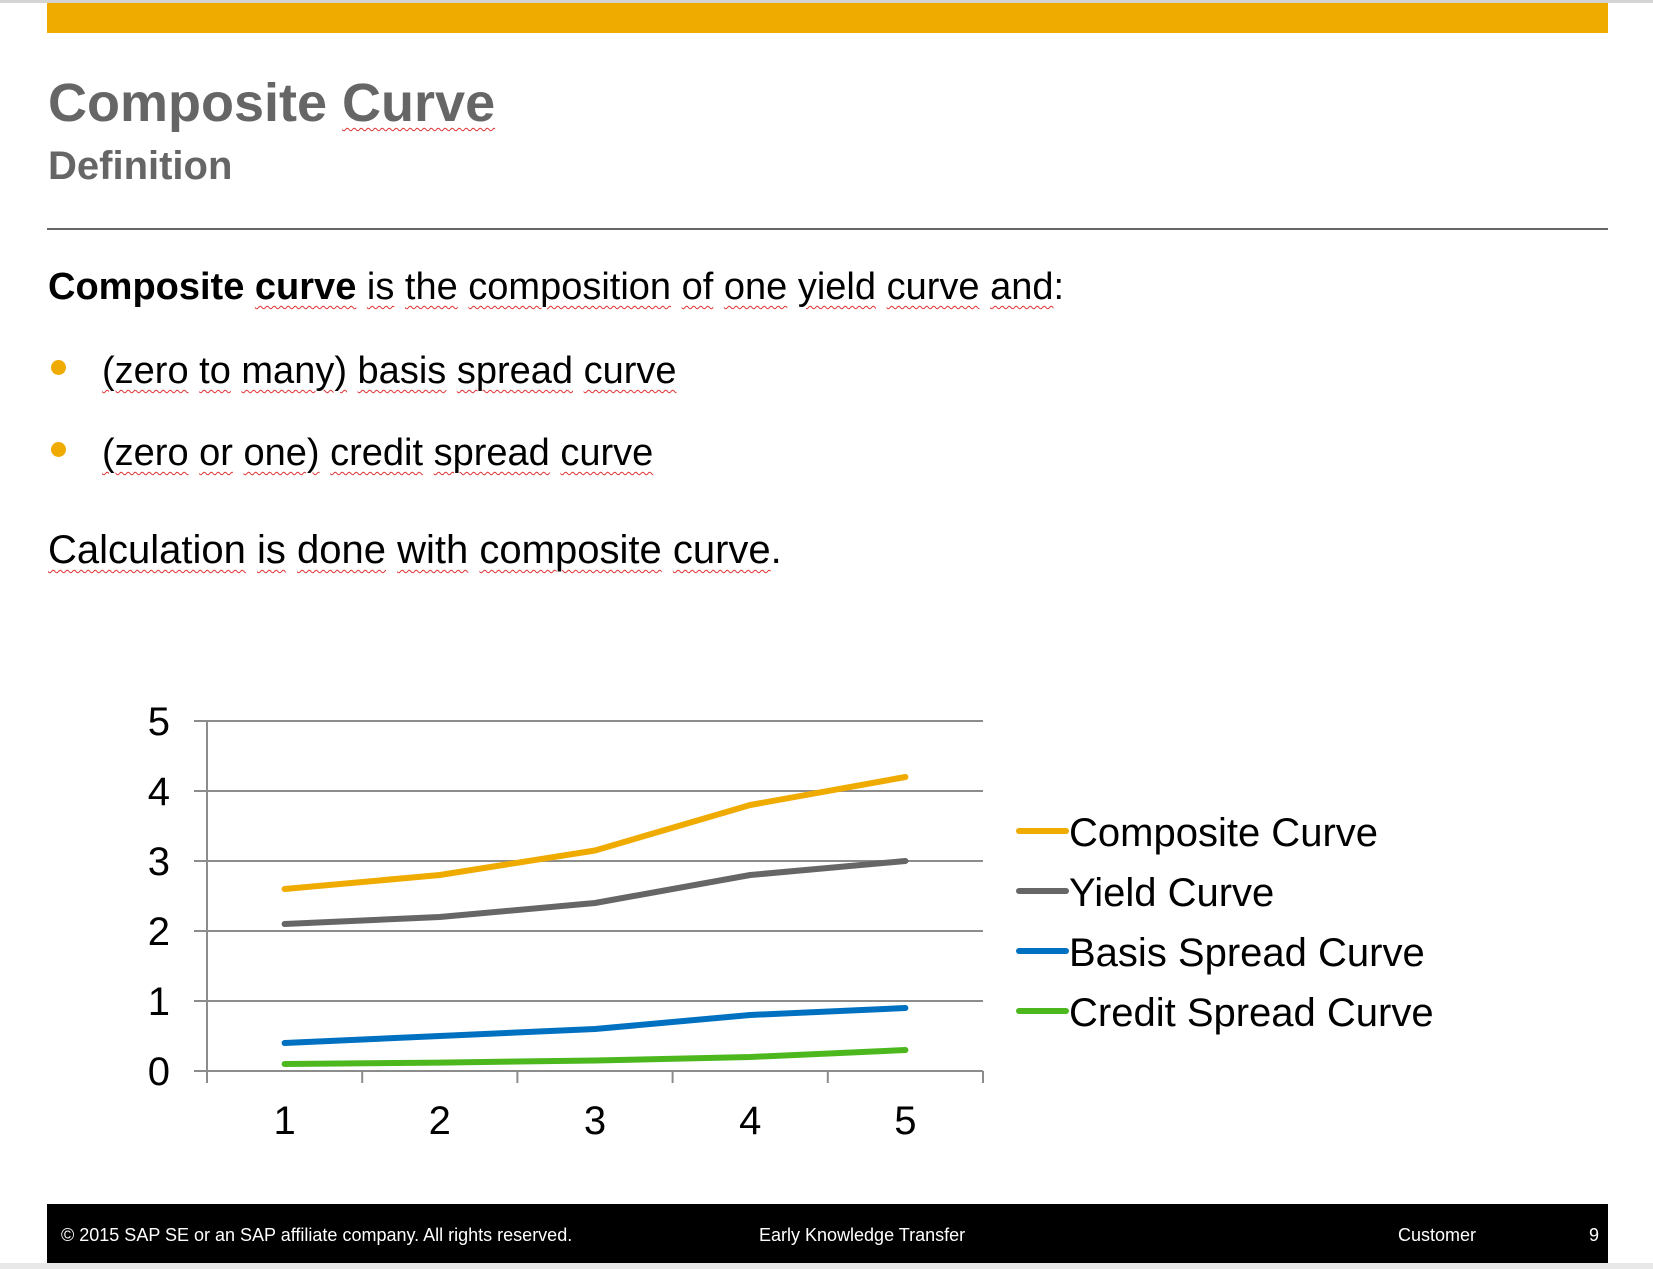 This screenshot has height=1269, width=1653. I want to click on text-word: one, so click(755, 287).